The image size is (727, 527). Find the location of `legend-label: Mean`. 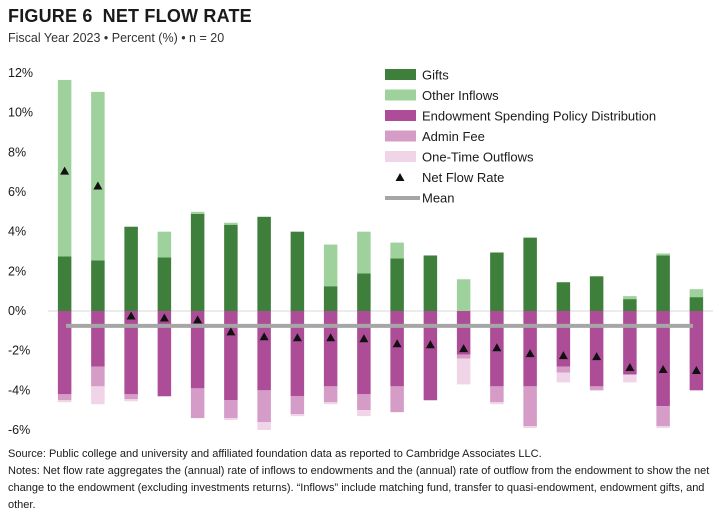

legend-label: Mean is located at coordinates (438, 198).